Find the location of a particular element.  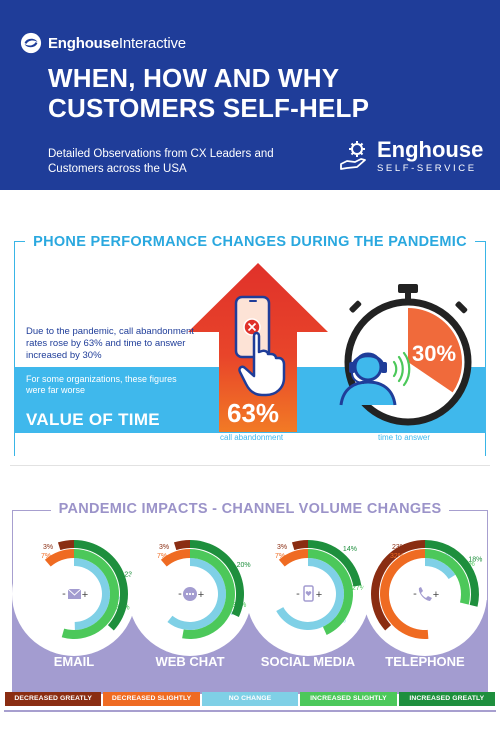

chat-bubble-icon is located at coordinates (190, 594).